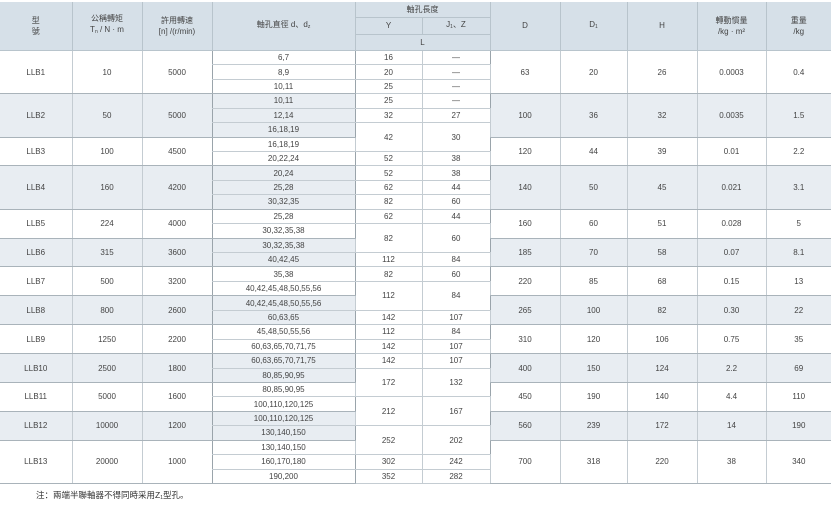 Image resolution: width=837 pixels, height=507 pixels. Describe the element at coordinates (415, 187) in the screenshot. I see `table-row: LLB4 160 4200 20,24 52 38 140 50 45 0.021 3.1` at that location.